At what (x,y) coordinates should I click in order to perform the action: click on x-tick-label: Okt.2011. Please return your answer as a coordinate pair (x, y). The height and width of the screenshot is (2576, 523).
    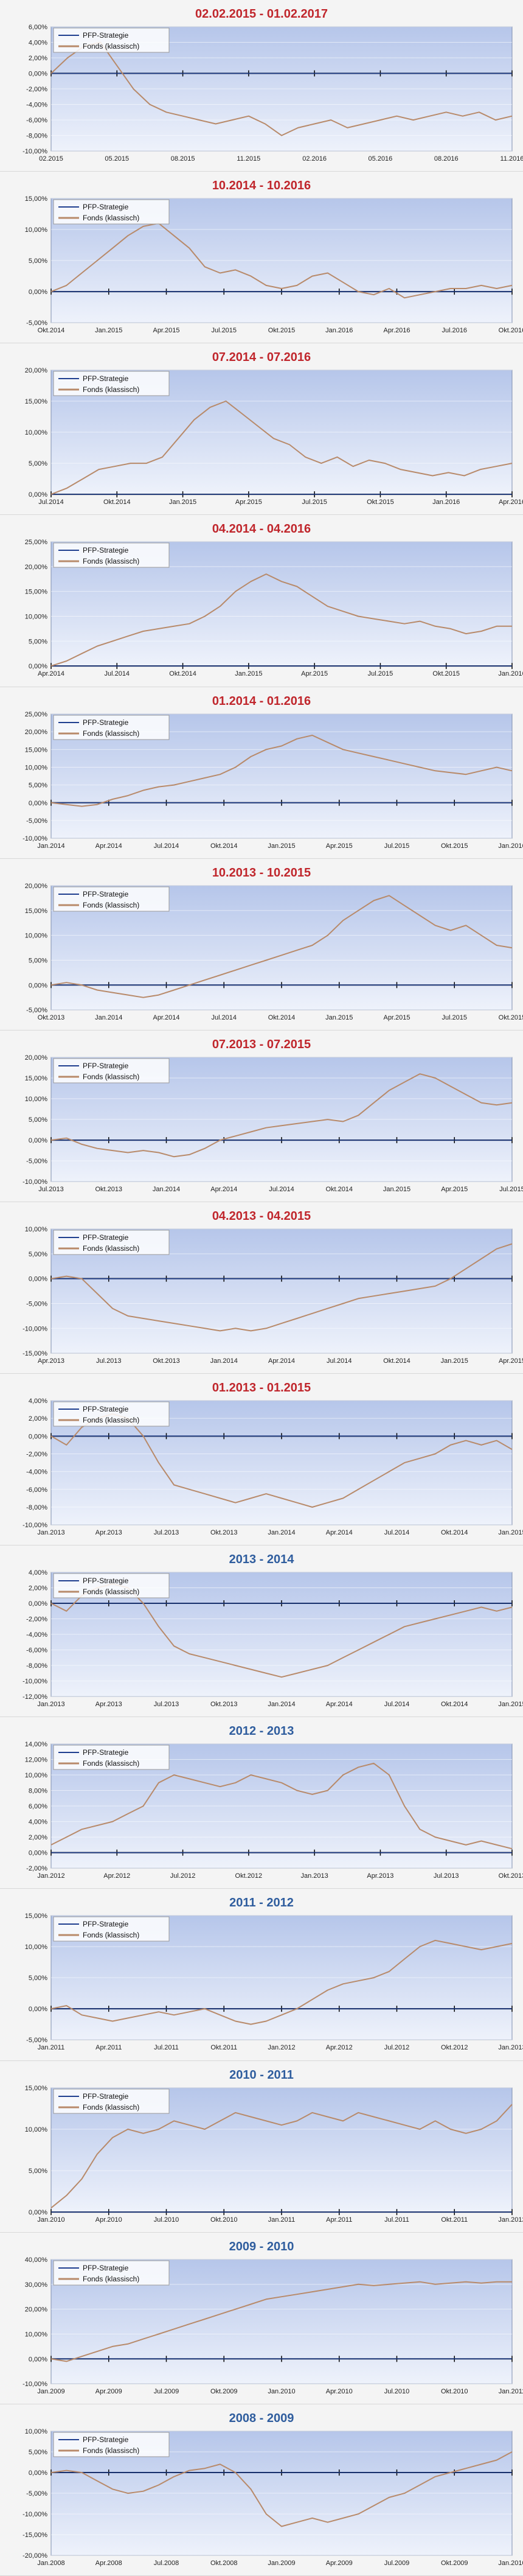
    Looking at the image, I should click on (223, 2048).